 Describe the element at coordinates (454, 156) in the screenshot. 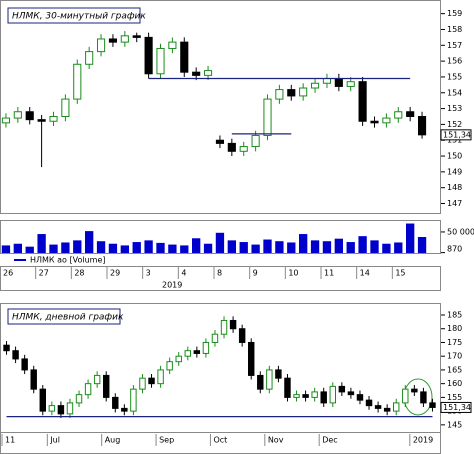

I see `y-tick-label: 150` at that location.